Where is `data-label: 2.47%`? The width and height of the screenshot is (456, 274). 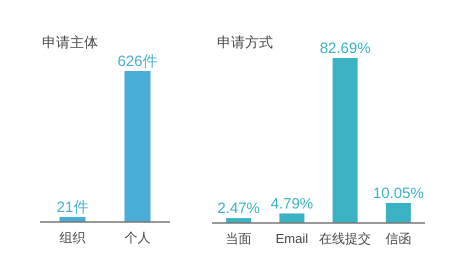 data-label: 2.47% is located at coordinates (238, 209).